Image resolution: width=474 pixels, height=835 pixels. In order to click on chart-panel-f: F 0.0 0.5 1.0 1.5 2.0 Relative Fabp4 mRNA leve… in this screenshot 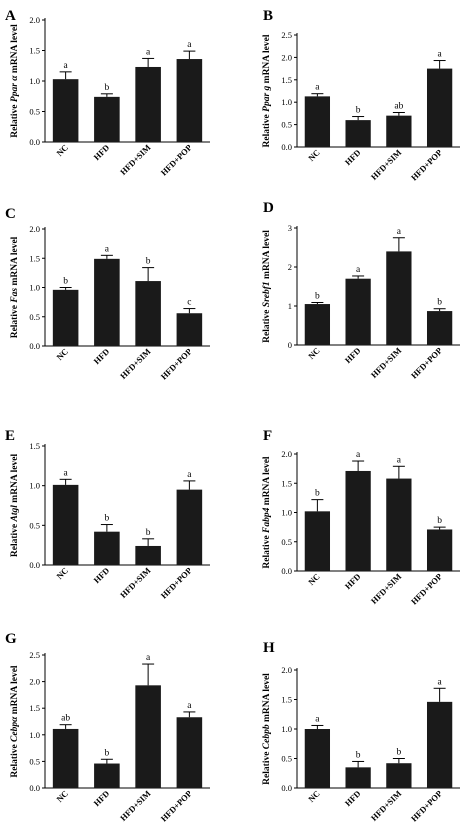, I will do `click(361, 517)`.